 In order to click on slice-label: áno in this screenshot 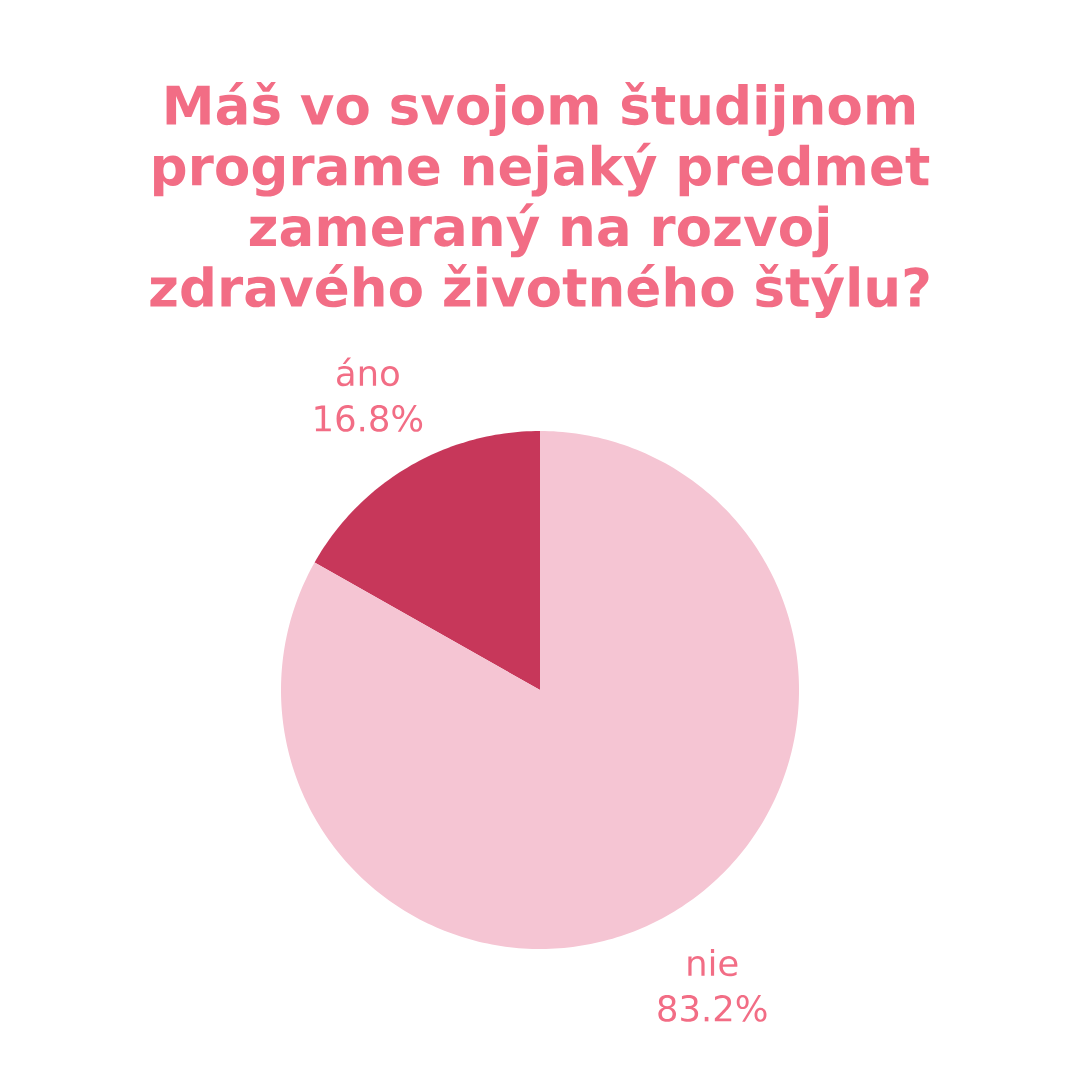, I will do `click(368, 372)`.